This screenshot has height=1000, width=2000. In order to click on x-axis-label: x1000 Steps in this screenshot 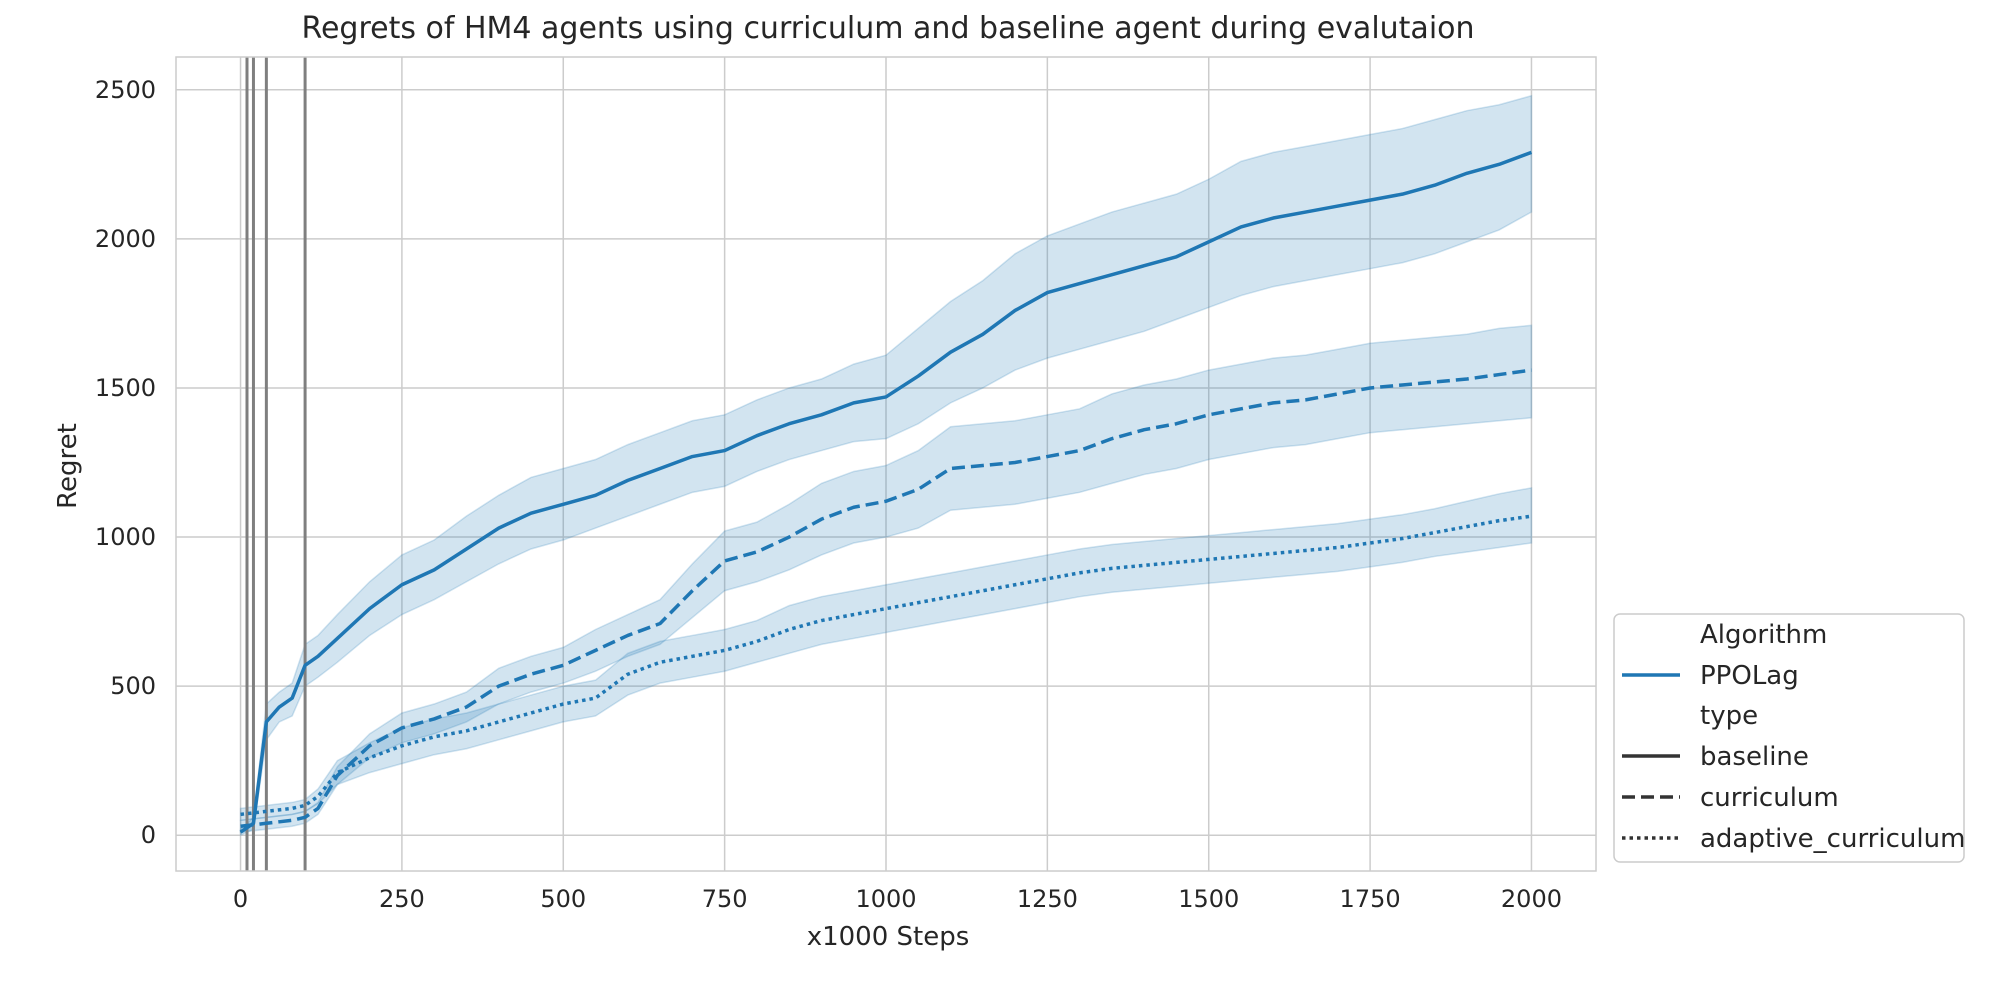, I will do `click(888, 937)`.